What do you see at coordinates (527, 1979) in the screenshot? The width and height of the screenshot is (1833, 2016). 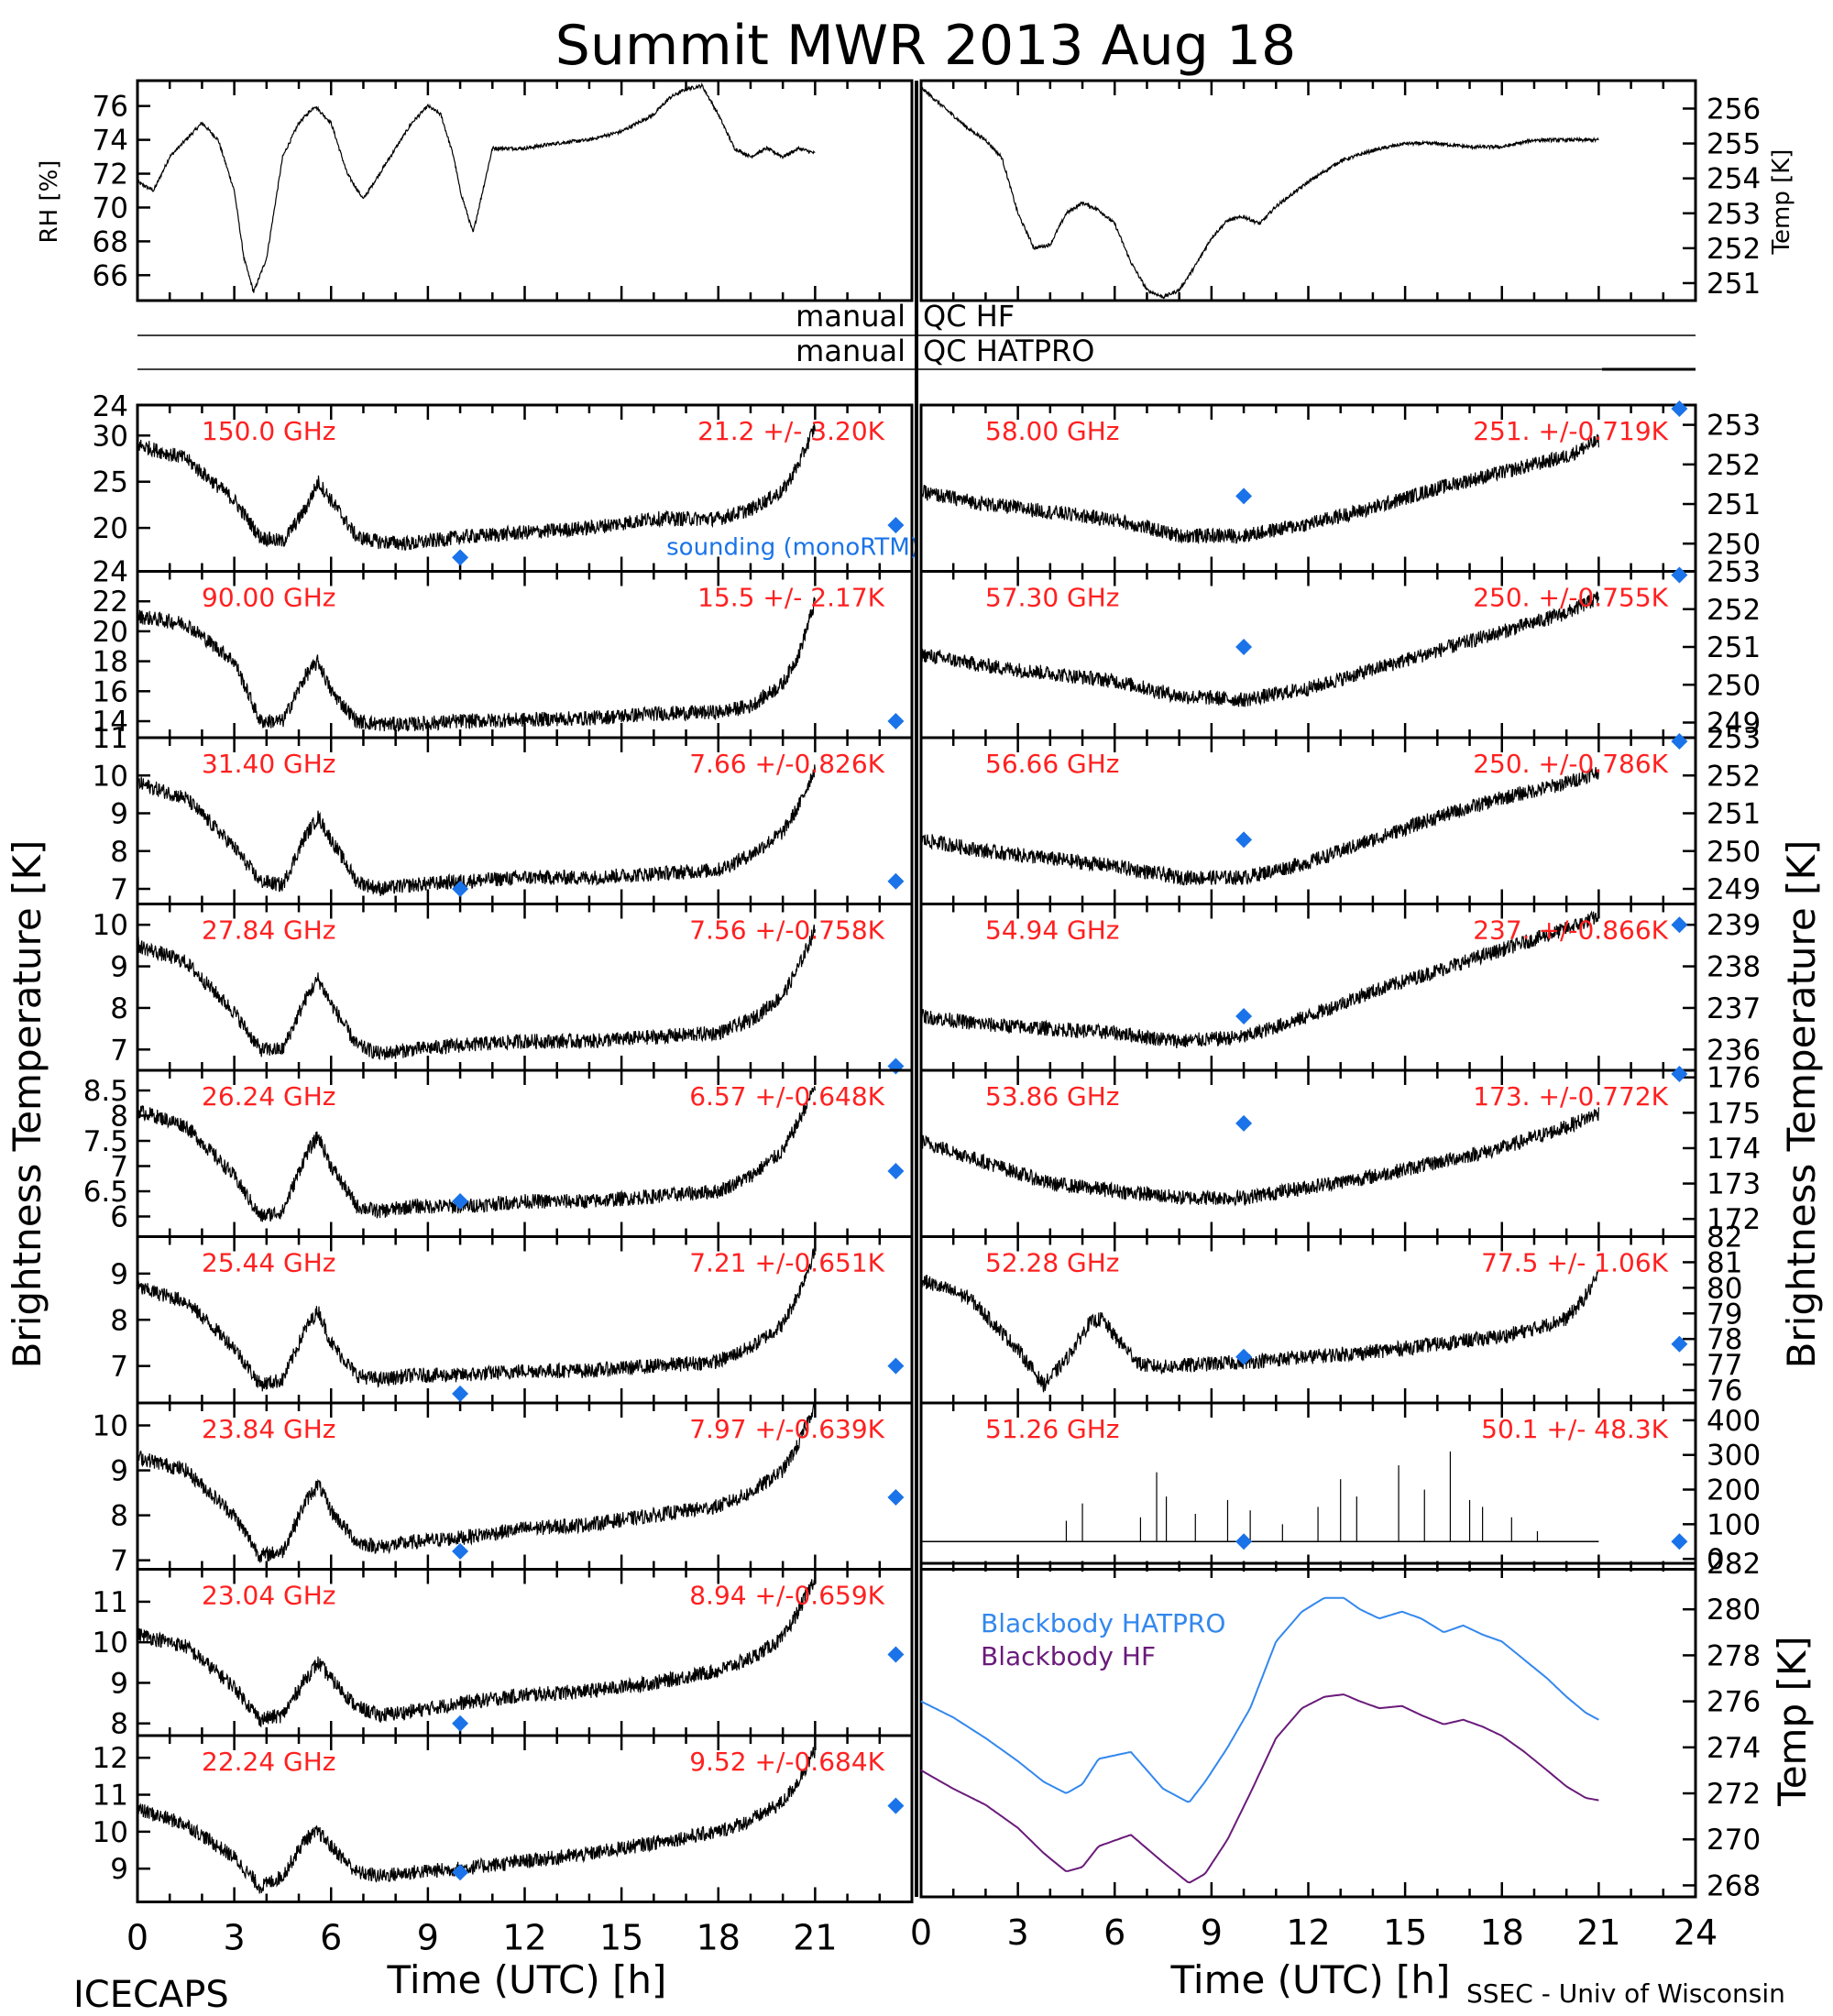 I see `x-axis-label-left: Time (UTC) [h]` at bounding box center [527, 1979].